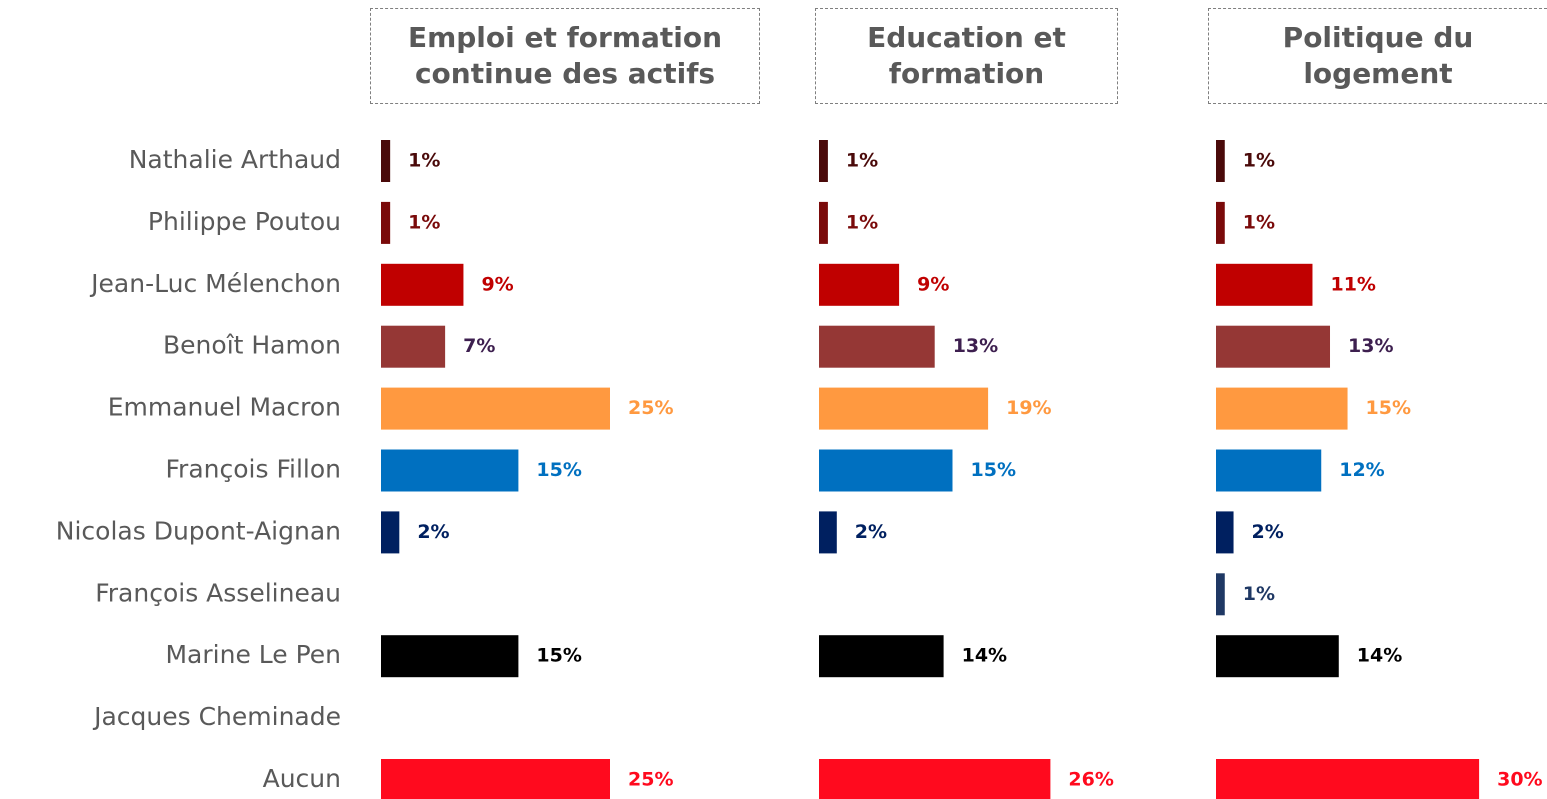 Image resolution: width=1547 pixels, height=799 pixels. What do you see at coordinates (1352, 284) in the screenshot?
I see `value-label: 11%` at bounding box center [1352, 284].